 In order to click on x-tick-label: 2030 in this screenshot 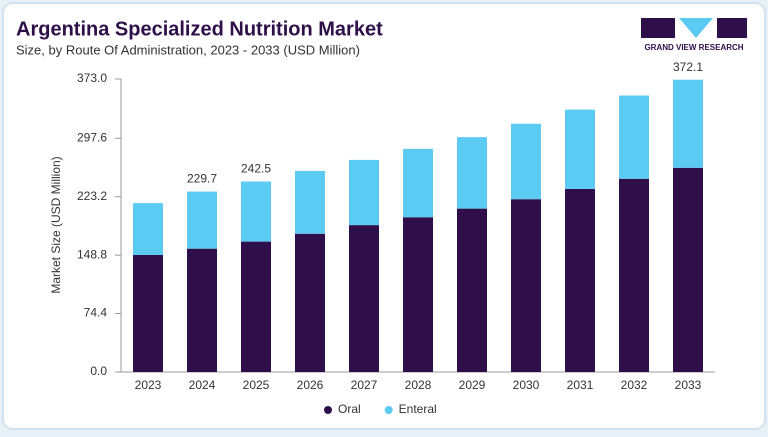, I will do `click(526, 385)`.